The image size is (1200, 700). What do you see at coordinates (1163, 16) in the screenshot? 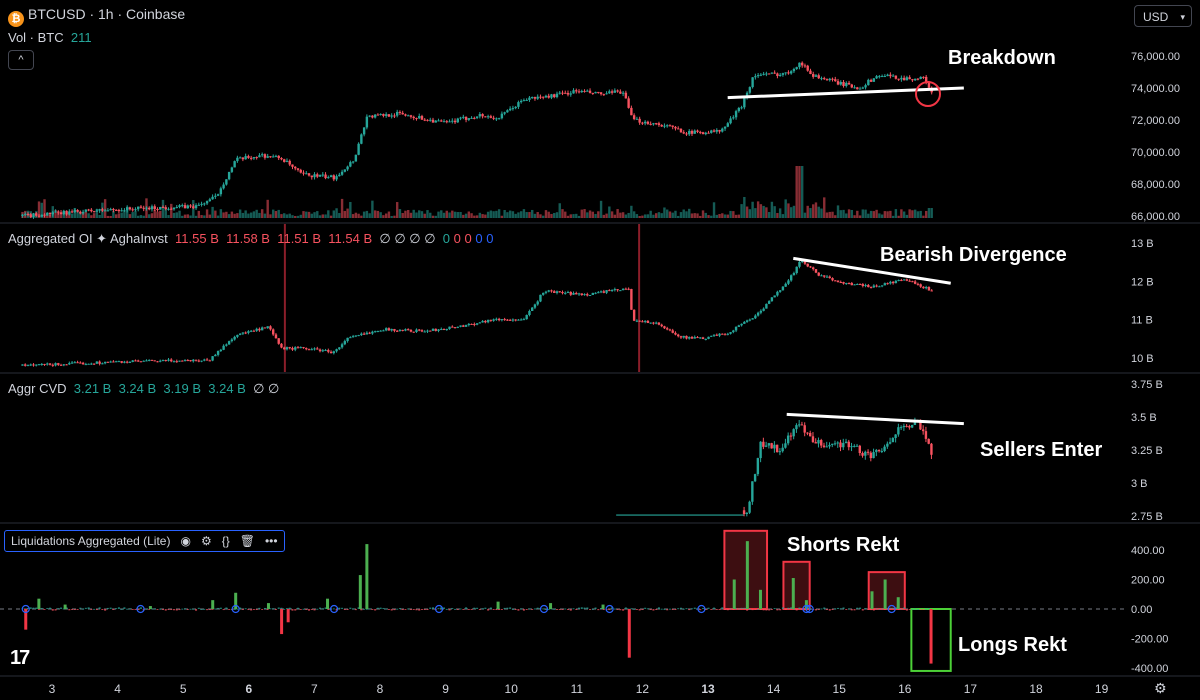
I see `currency-select: USD ▾` at bounding box center [1163, 16].